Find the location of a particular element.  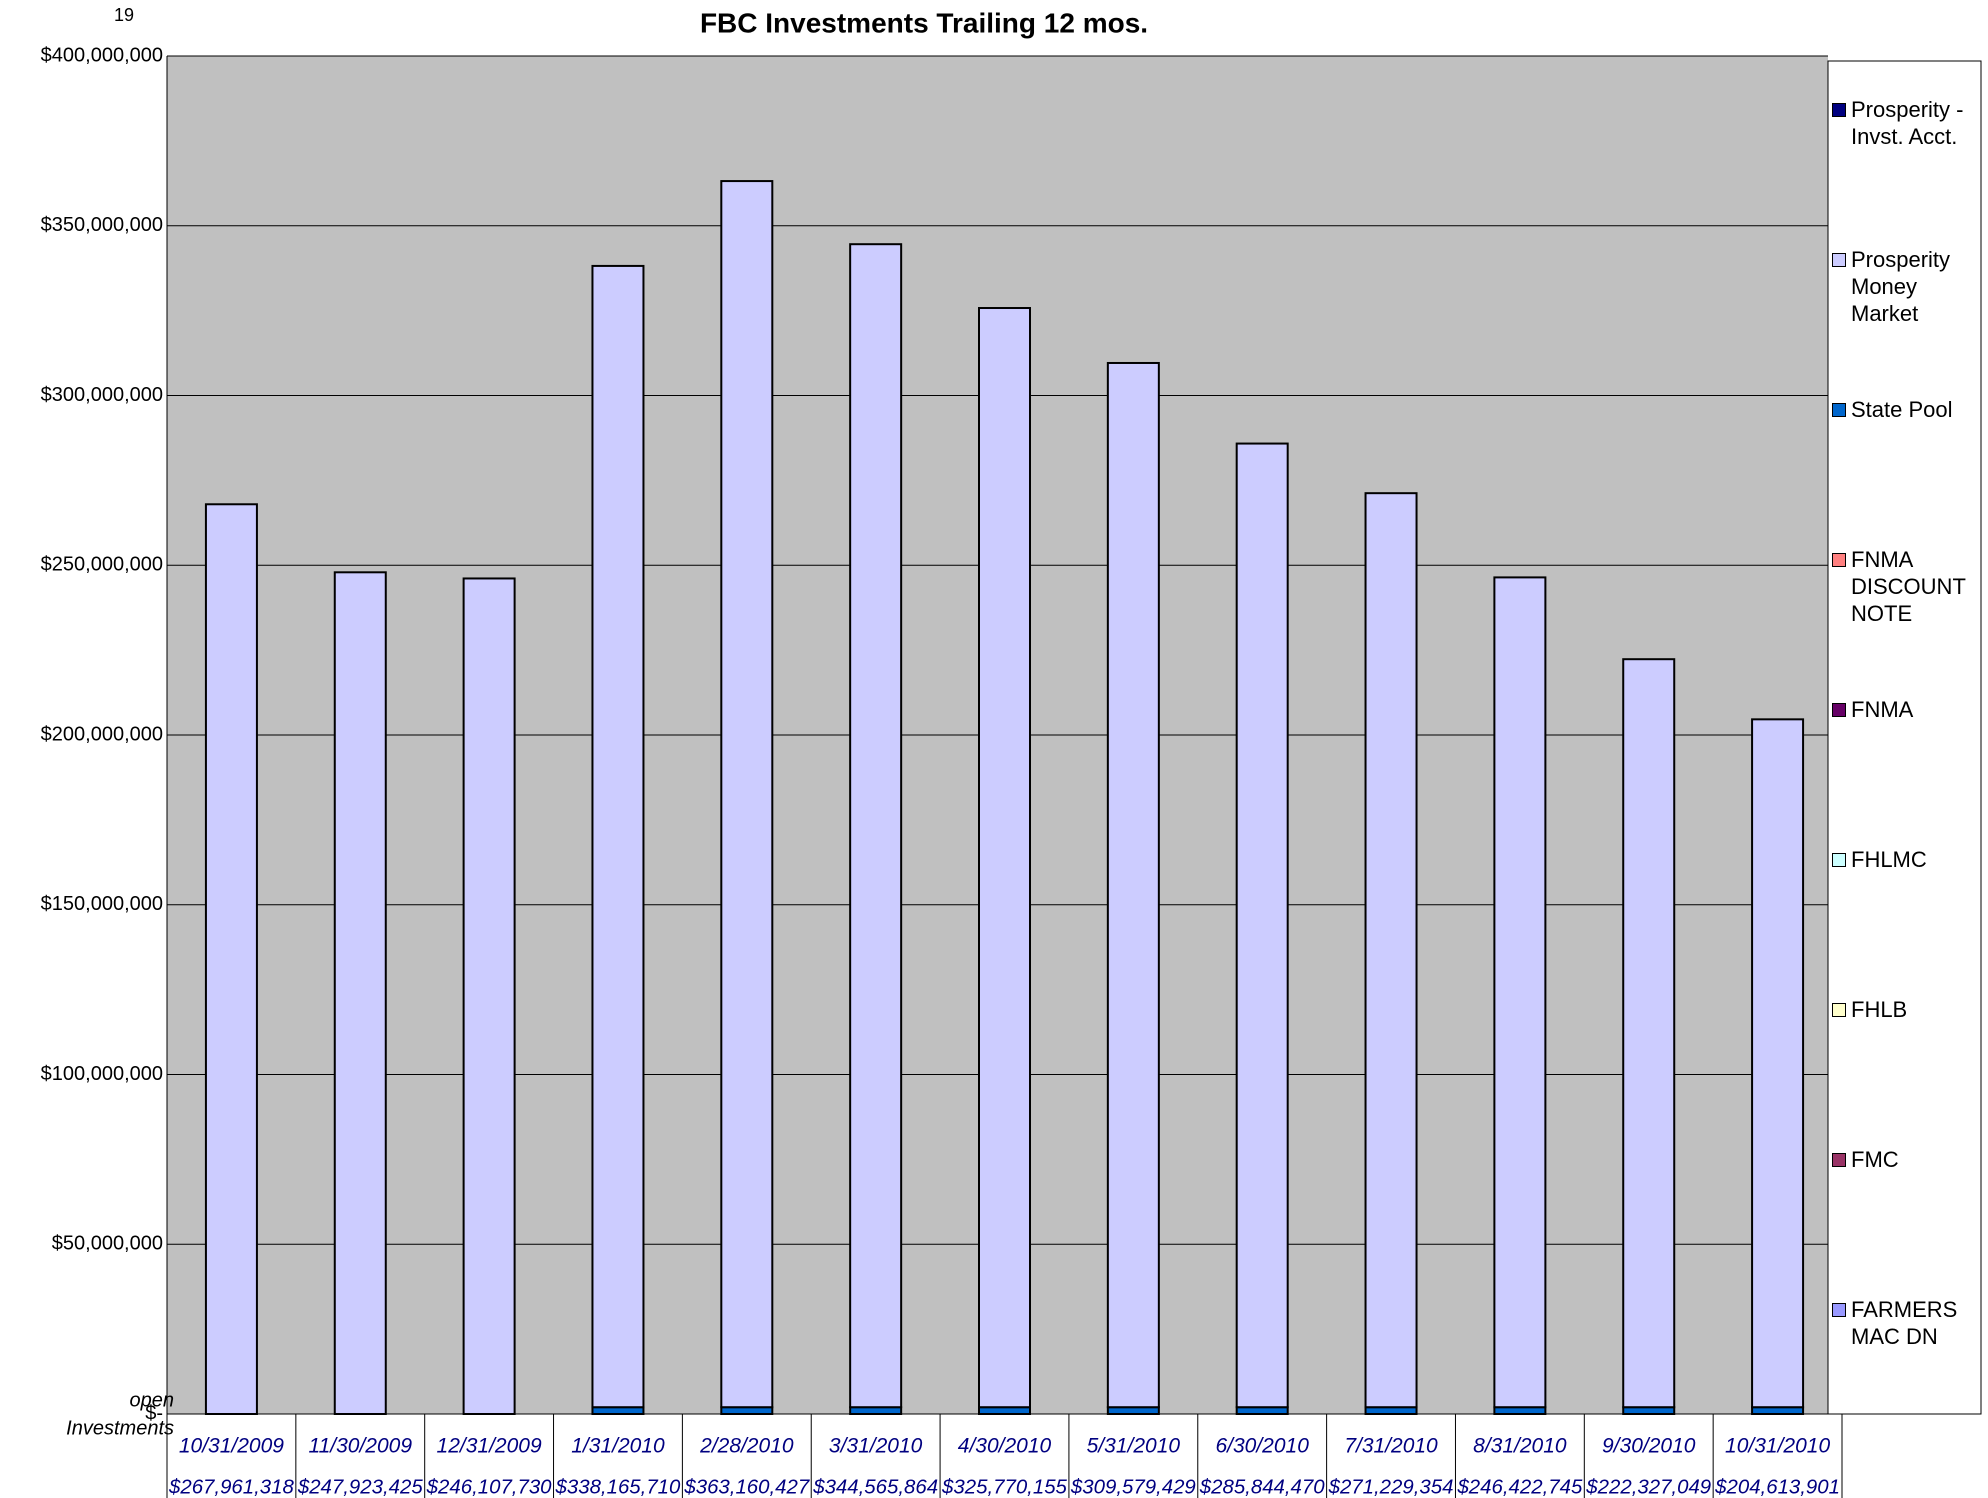

total-label: $363,160,427 is located at coordinates (746, 1487).